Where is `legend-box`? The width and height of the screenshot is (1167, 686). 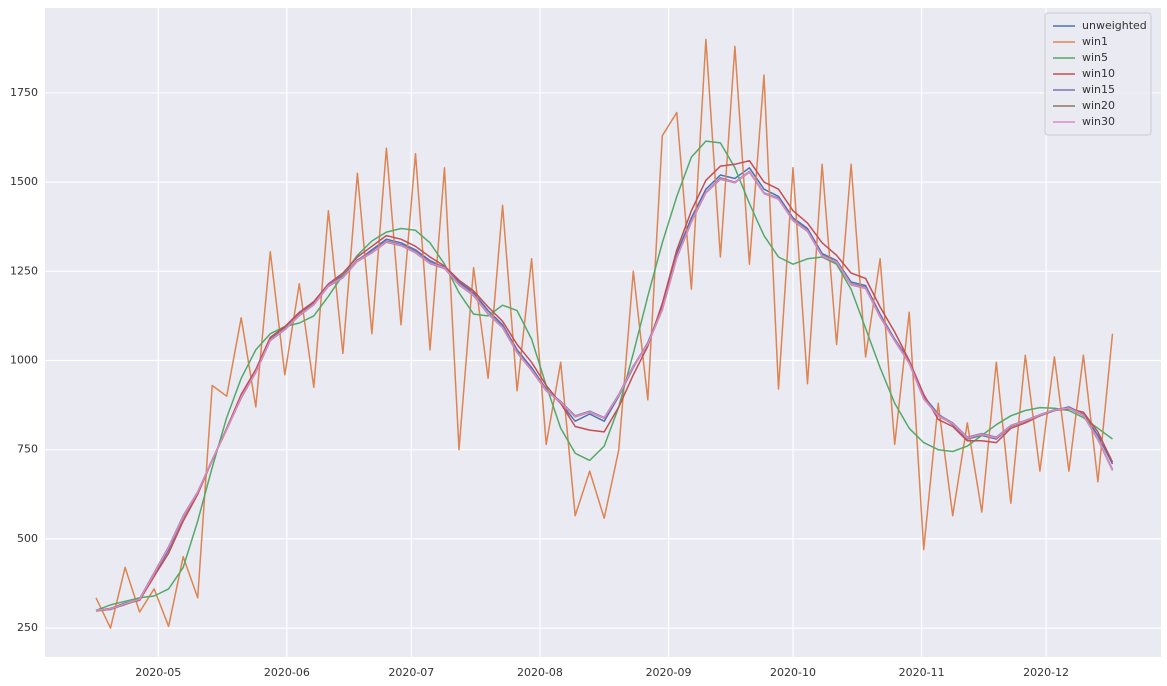
legend-box is located at coordinates (1098, 74).